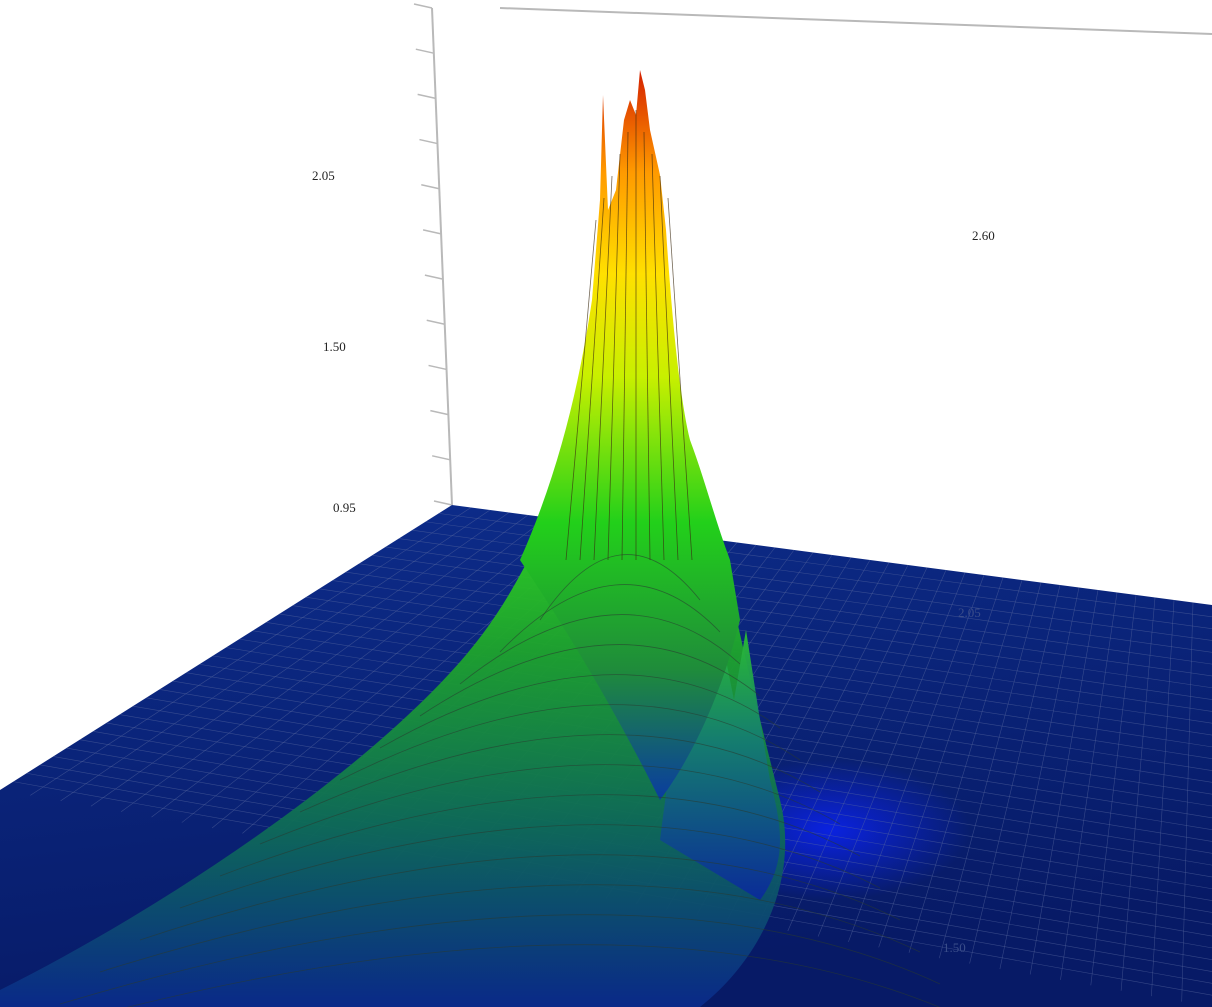  Describe the element at coordinates (334, 346) in the screenshot. I see `z-tick-1-50: 1.50` at that location.